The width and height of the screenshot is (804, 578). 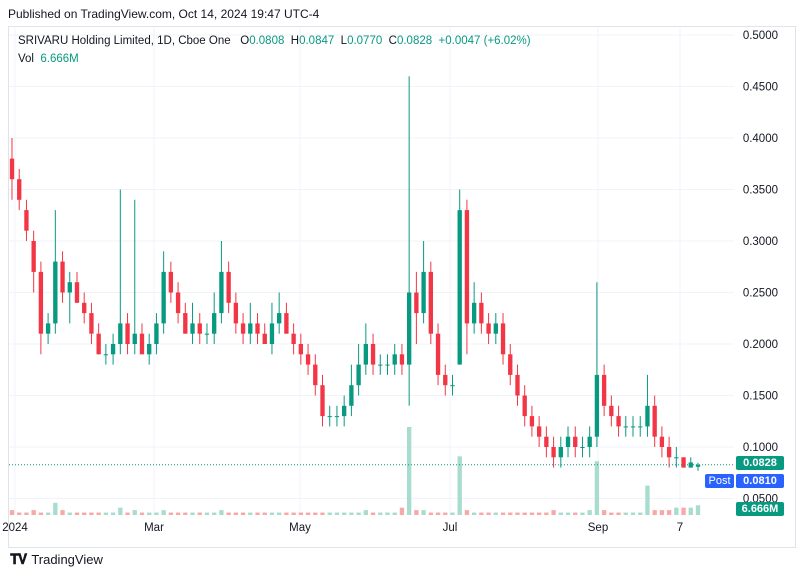 I want to click on open-value: 0.0808, so click(x=267, y=41).